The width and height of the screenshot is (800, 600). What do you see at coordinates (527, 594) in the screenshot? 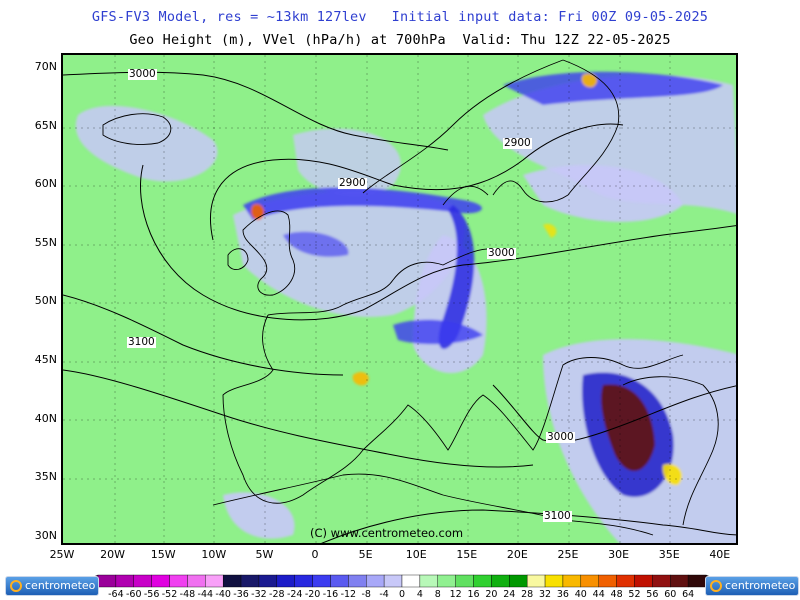
I see `colorbar-label: 28` at bounding box center [527, 594].